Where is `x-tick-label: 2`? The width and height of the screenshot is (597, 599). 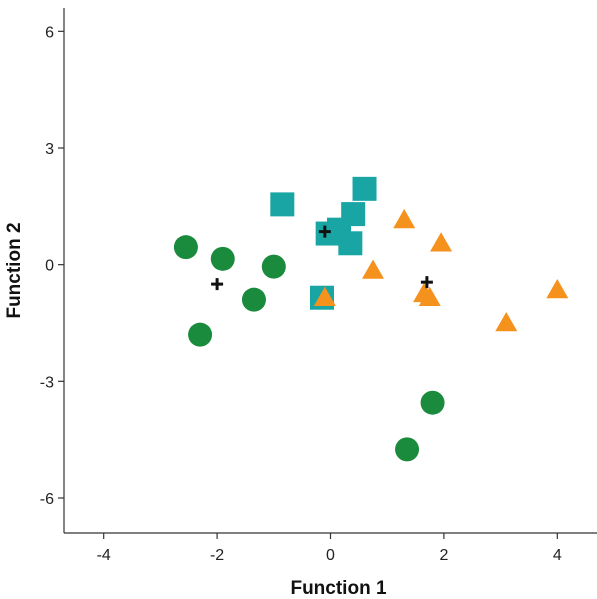
x-tick-label: 2 is located at coordinates (443, 555).